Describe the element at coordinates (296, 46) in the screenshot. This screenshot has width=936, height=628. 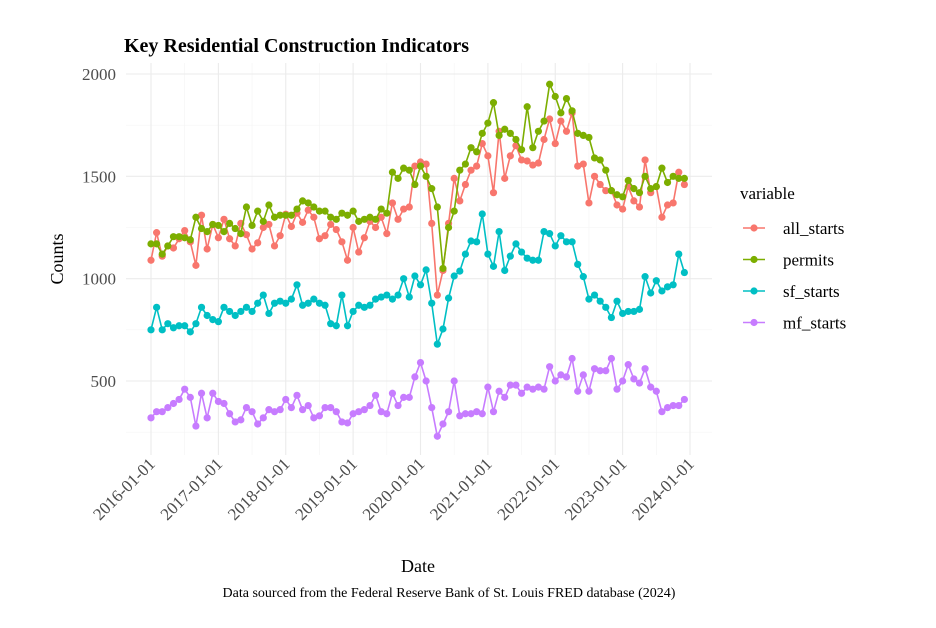
I see `chart-title: Key Residential Construction Indicators` at that location.